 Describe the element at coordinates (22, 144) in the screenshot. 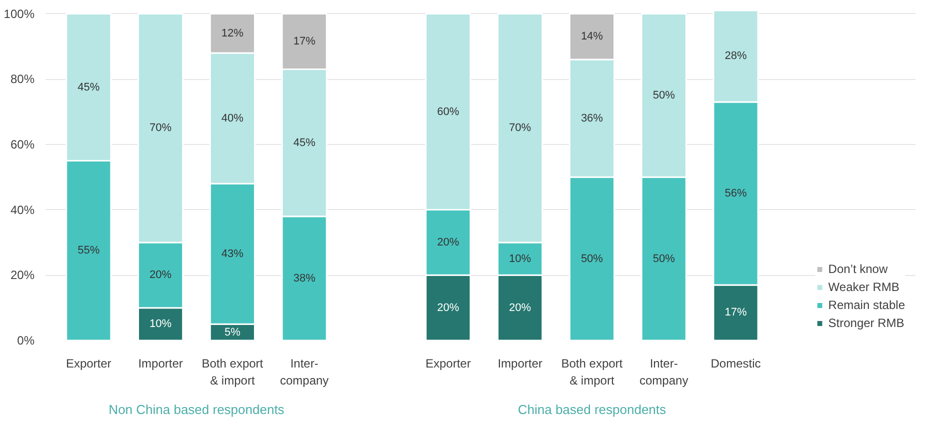

I see `y-tick-label: 60%` at that location.